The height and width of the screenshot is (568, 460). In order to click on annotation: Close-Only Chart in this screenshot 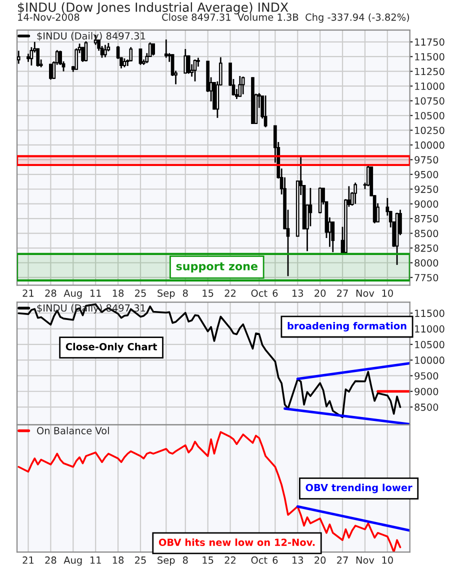, I will do `click(112, 347)`.